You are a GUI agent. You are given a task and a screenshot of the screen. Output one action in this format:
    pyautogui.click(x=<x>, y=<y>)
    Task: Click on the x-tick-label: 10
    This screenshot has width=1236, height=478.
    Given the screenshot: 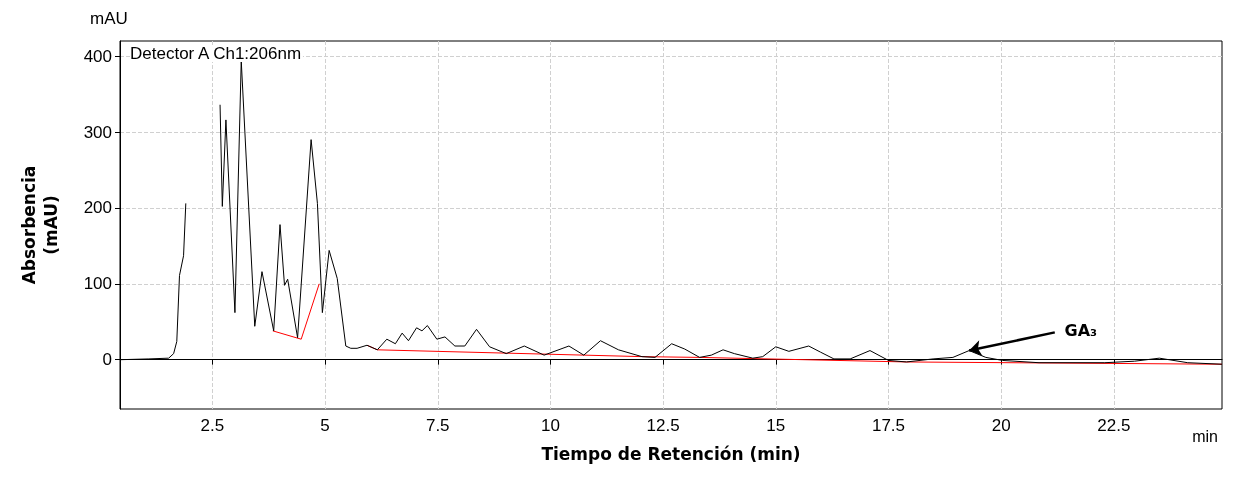 What is the action you would take?
    pyautogui.click(x=550, y=425)
    